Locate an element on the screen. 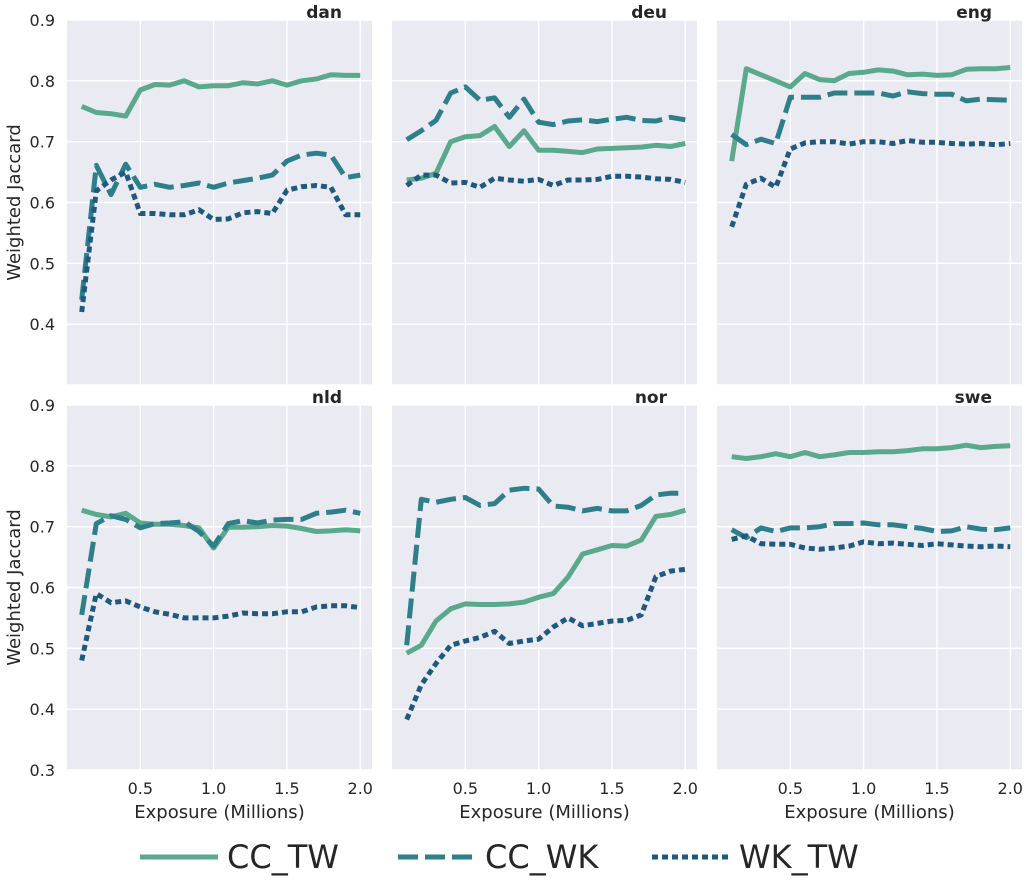 This screenshot has width=1027, height=881. panel-title: swe is located at coordinates (973, 398).